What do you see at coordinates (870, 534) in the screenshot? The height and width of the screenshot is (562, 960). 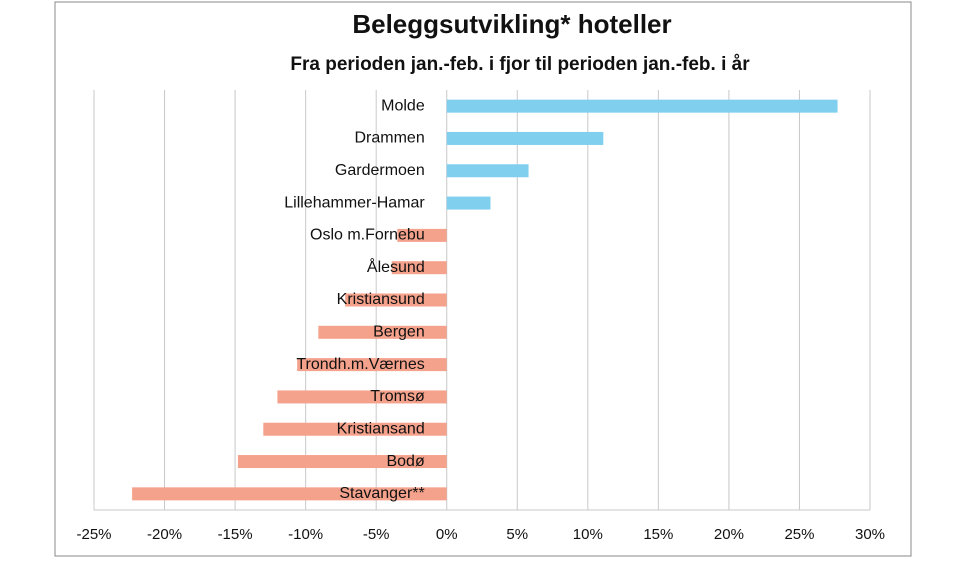 I see `x-tick-label: 30%` at bounding box center [870, 534].